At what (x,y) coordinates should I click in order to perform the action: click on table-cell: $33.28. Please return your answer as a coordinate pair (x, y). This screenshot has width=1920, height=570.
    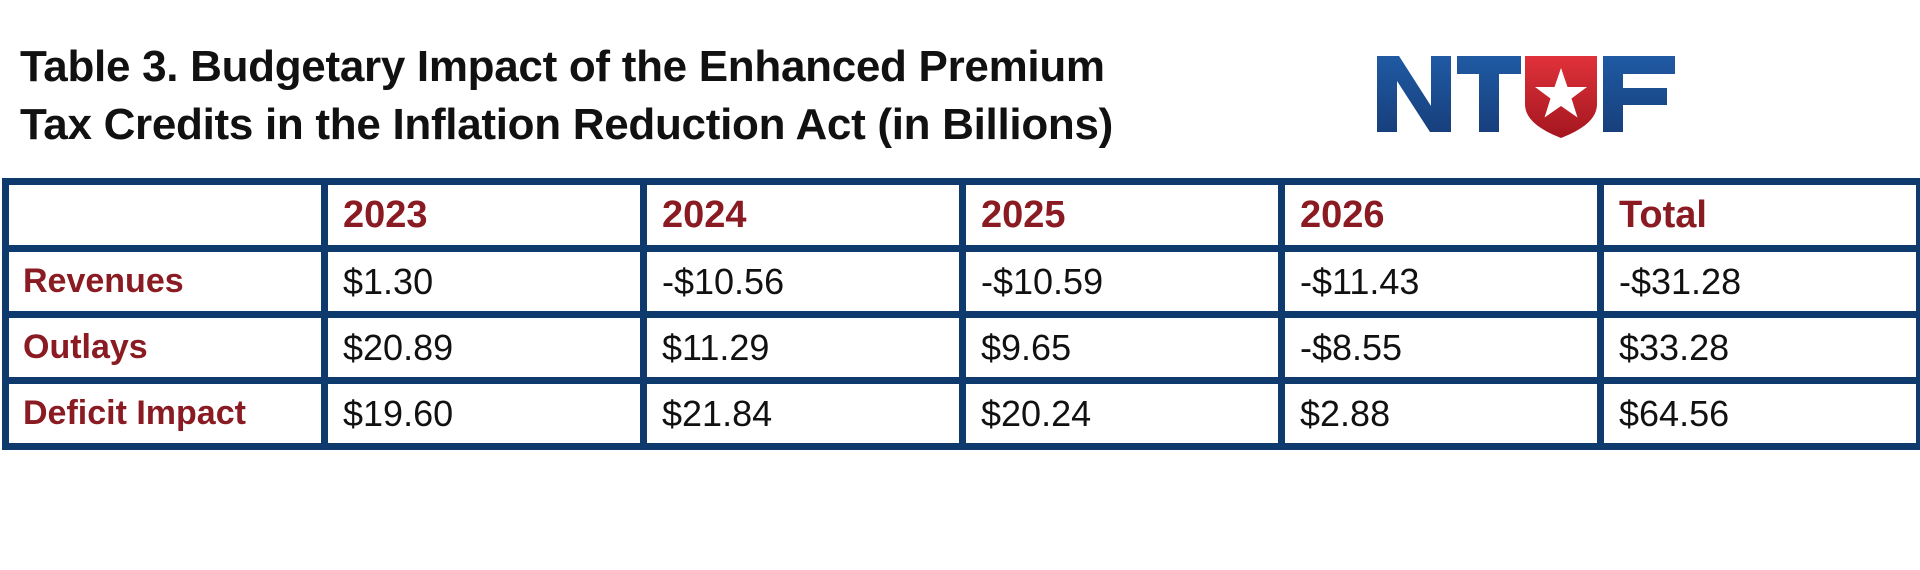
    Looking at the image, I should click on (1758, 348).